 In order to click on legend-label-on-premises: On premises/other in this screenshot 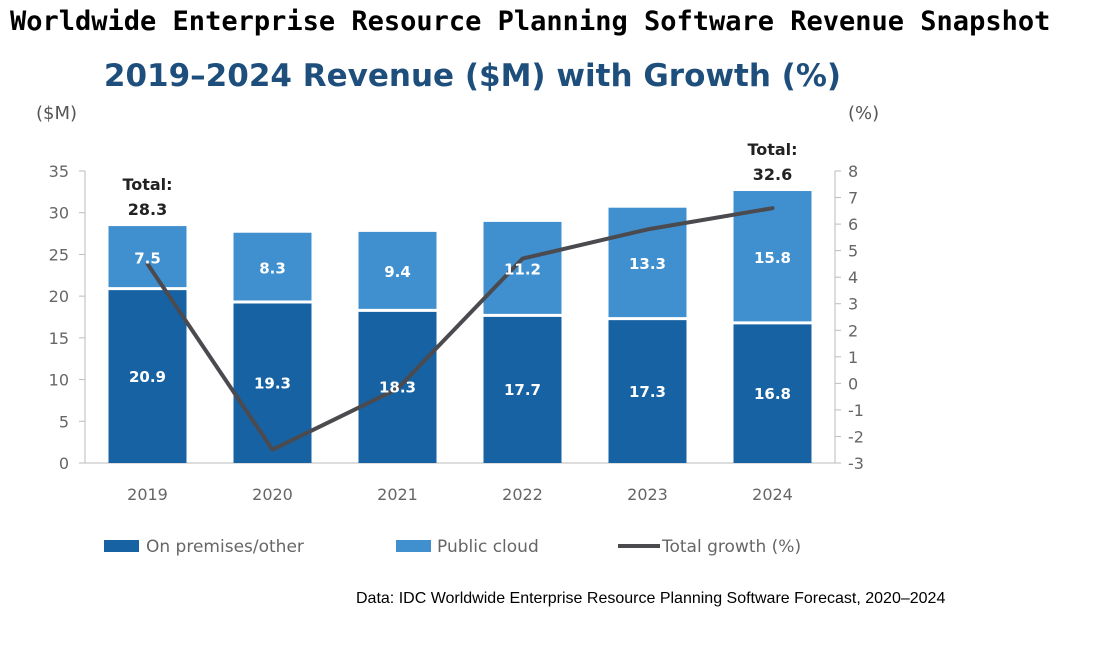, I will do `click(225, 547)`.